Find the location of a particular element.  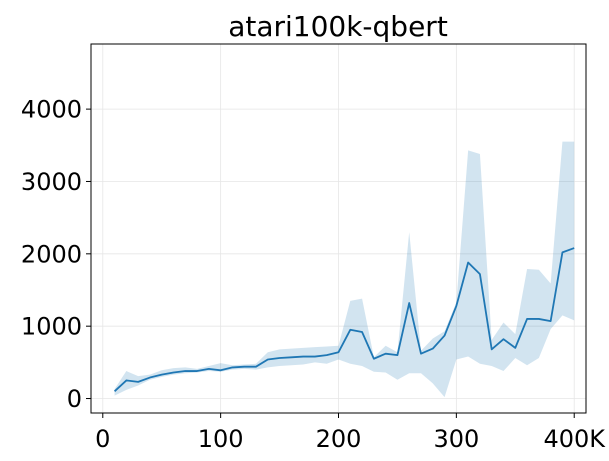

x-tick-label: 300 is located at coordinates (456, 439).